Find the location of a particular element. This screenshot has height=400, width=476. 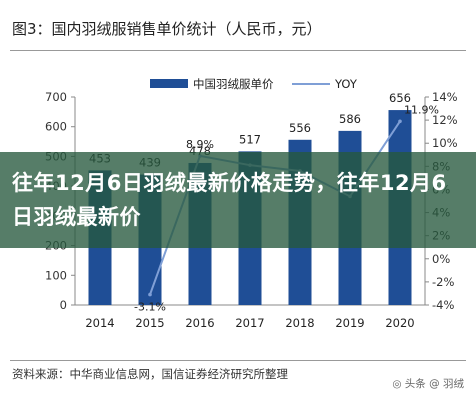

bar-value-label: 556 is located at coordinates (300, 128).